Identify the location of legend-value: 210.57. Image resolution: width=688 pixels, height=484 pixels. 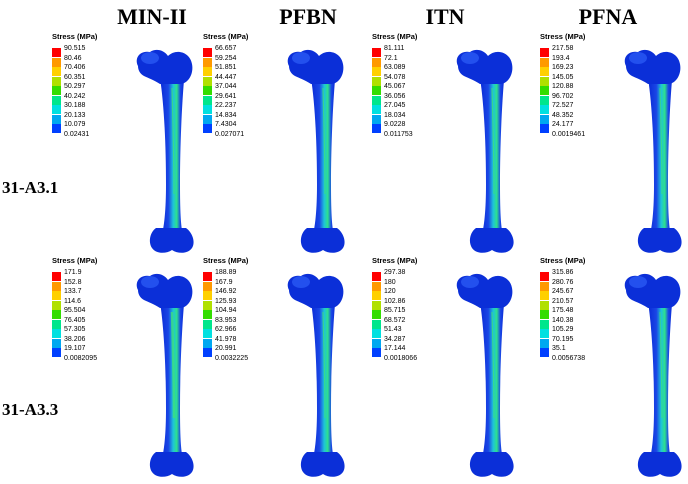
(563, 301).